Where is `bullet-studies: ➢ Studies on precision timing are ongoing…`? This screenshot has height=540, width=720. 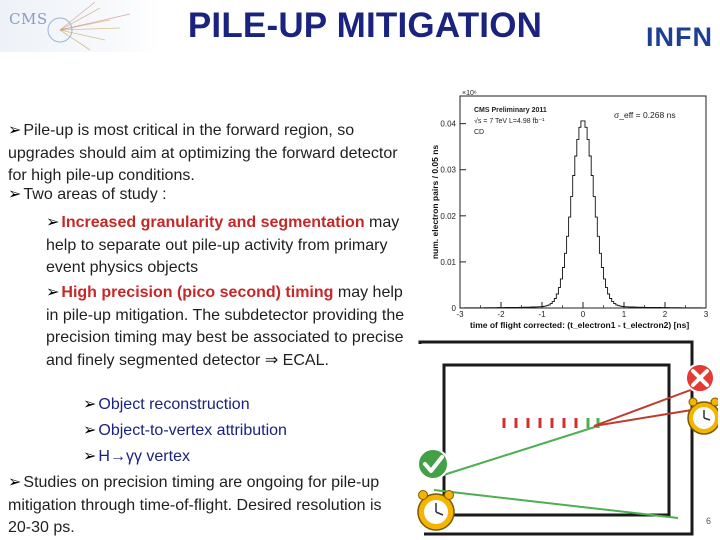
bullet-studies: ➢ Studies on precision timing are ongoing… is located at coordinates (208, 506).